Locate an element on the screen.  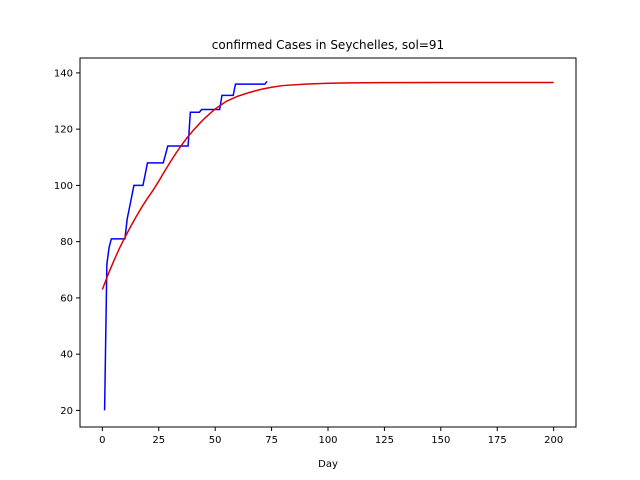
y-tick-label: 80 is located at coordinates (66, 242).